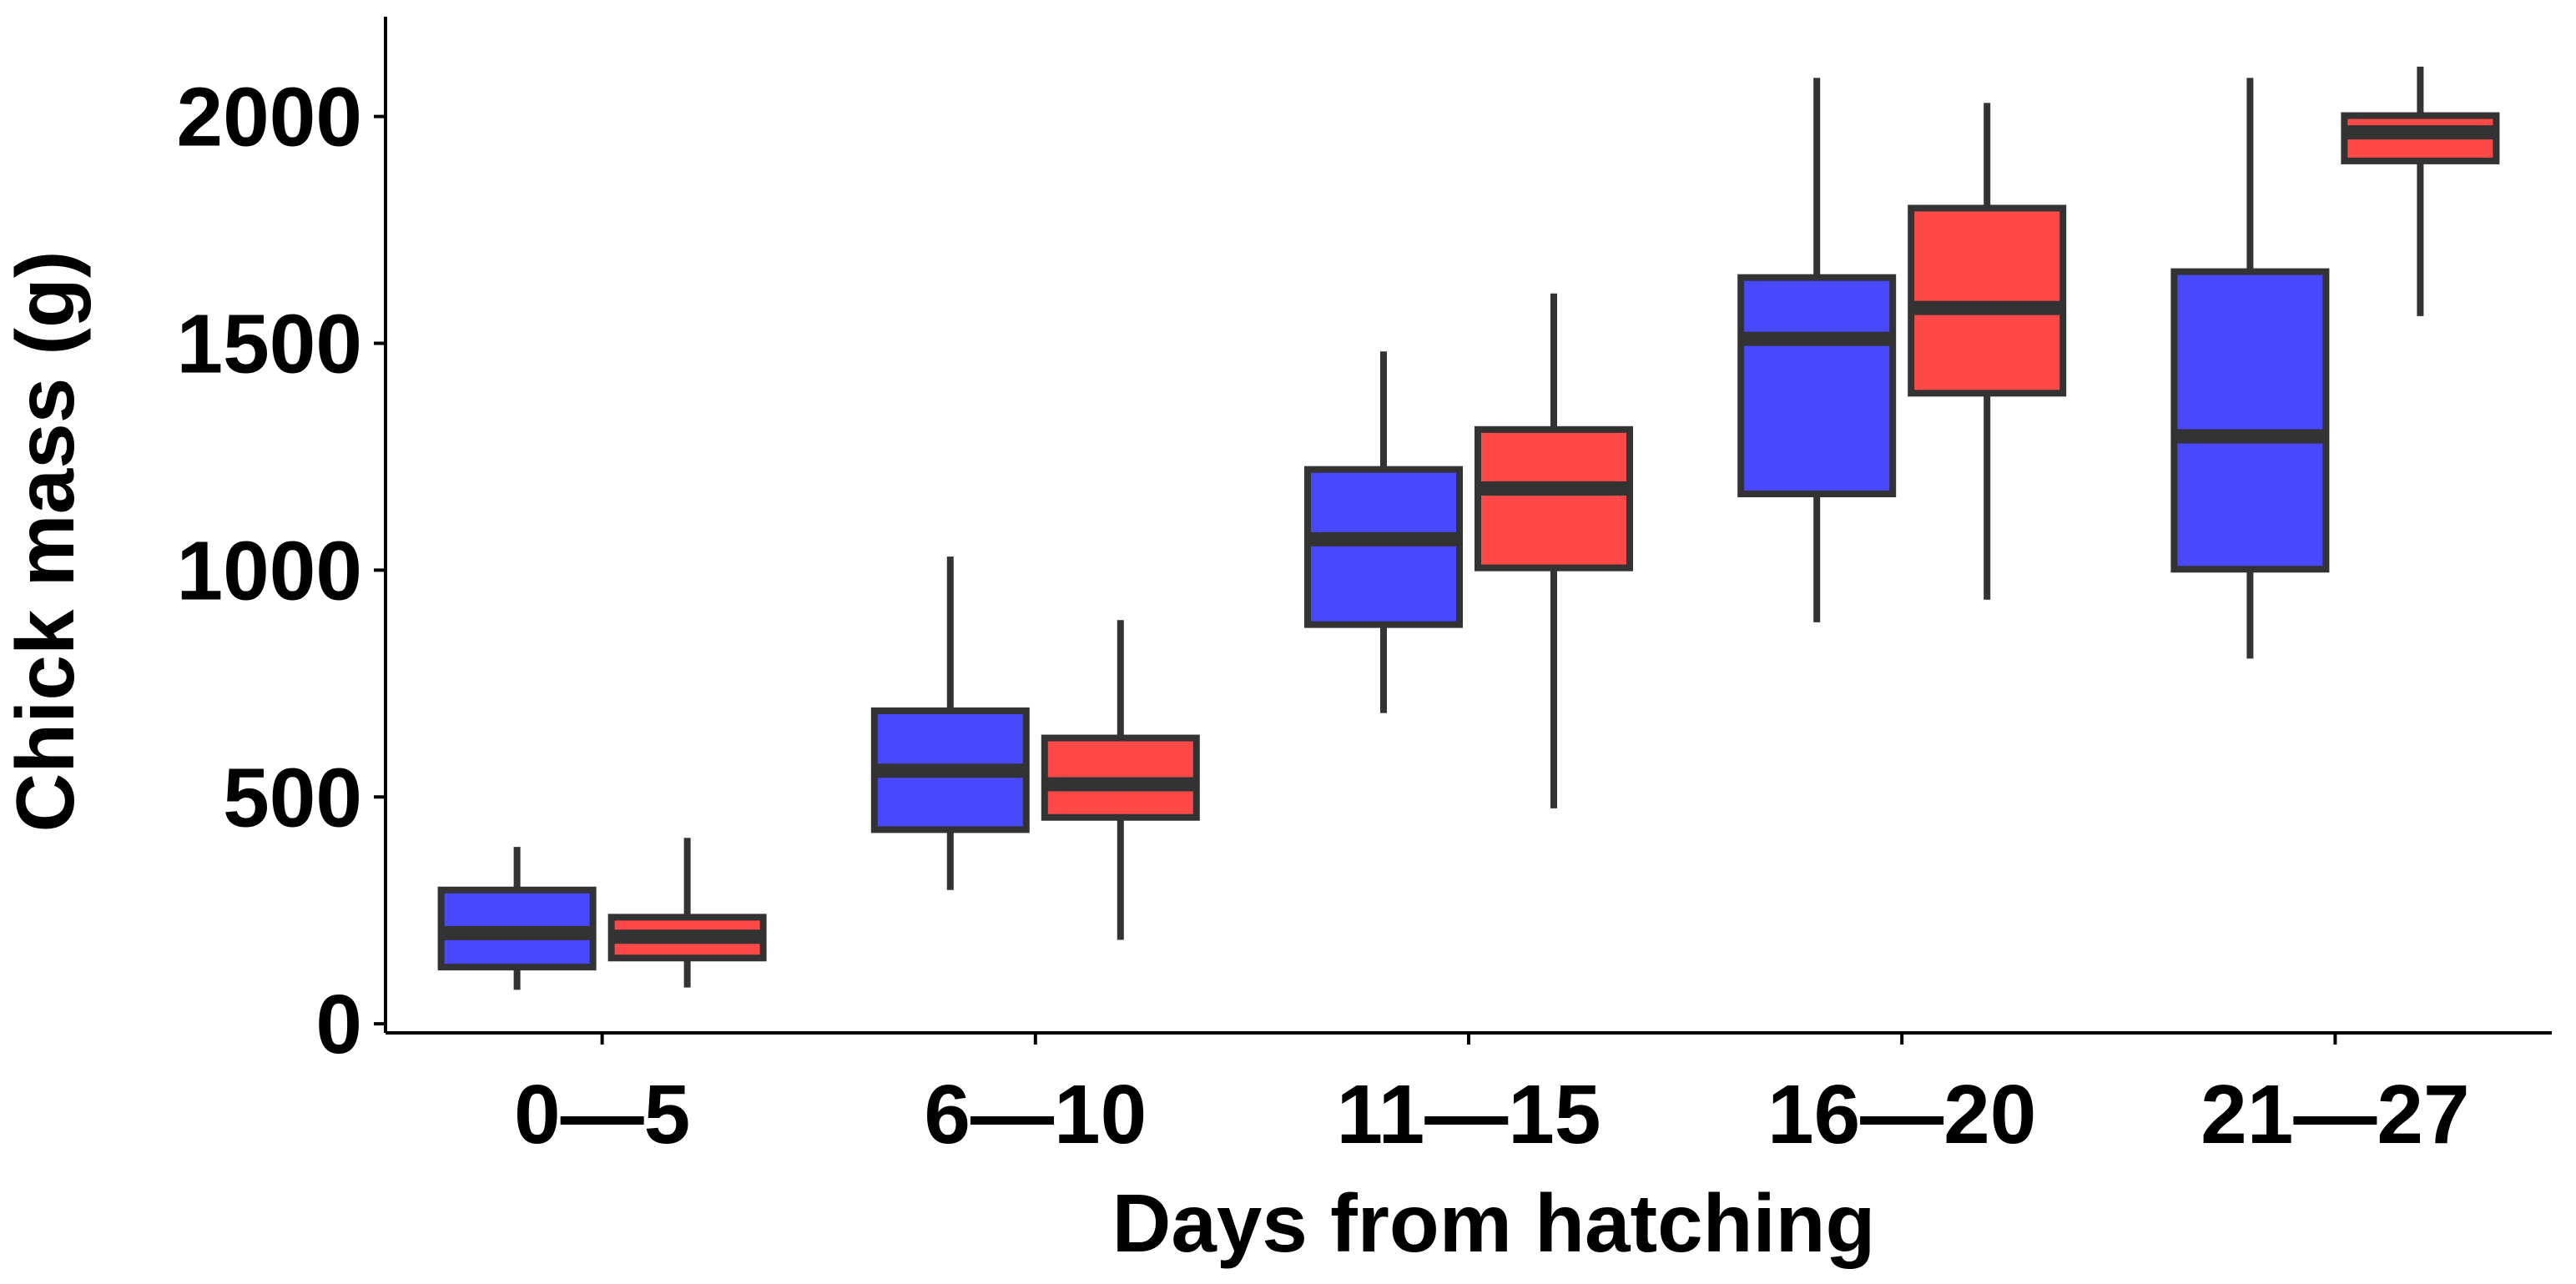 This screenshot has width=2576, height=1284. What do you see at coordinates (1035, 1114) in the screenshot?
I see `x-tick-label: 6—10` at bounding box center [1035, 1114].